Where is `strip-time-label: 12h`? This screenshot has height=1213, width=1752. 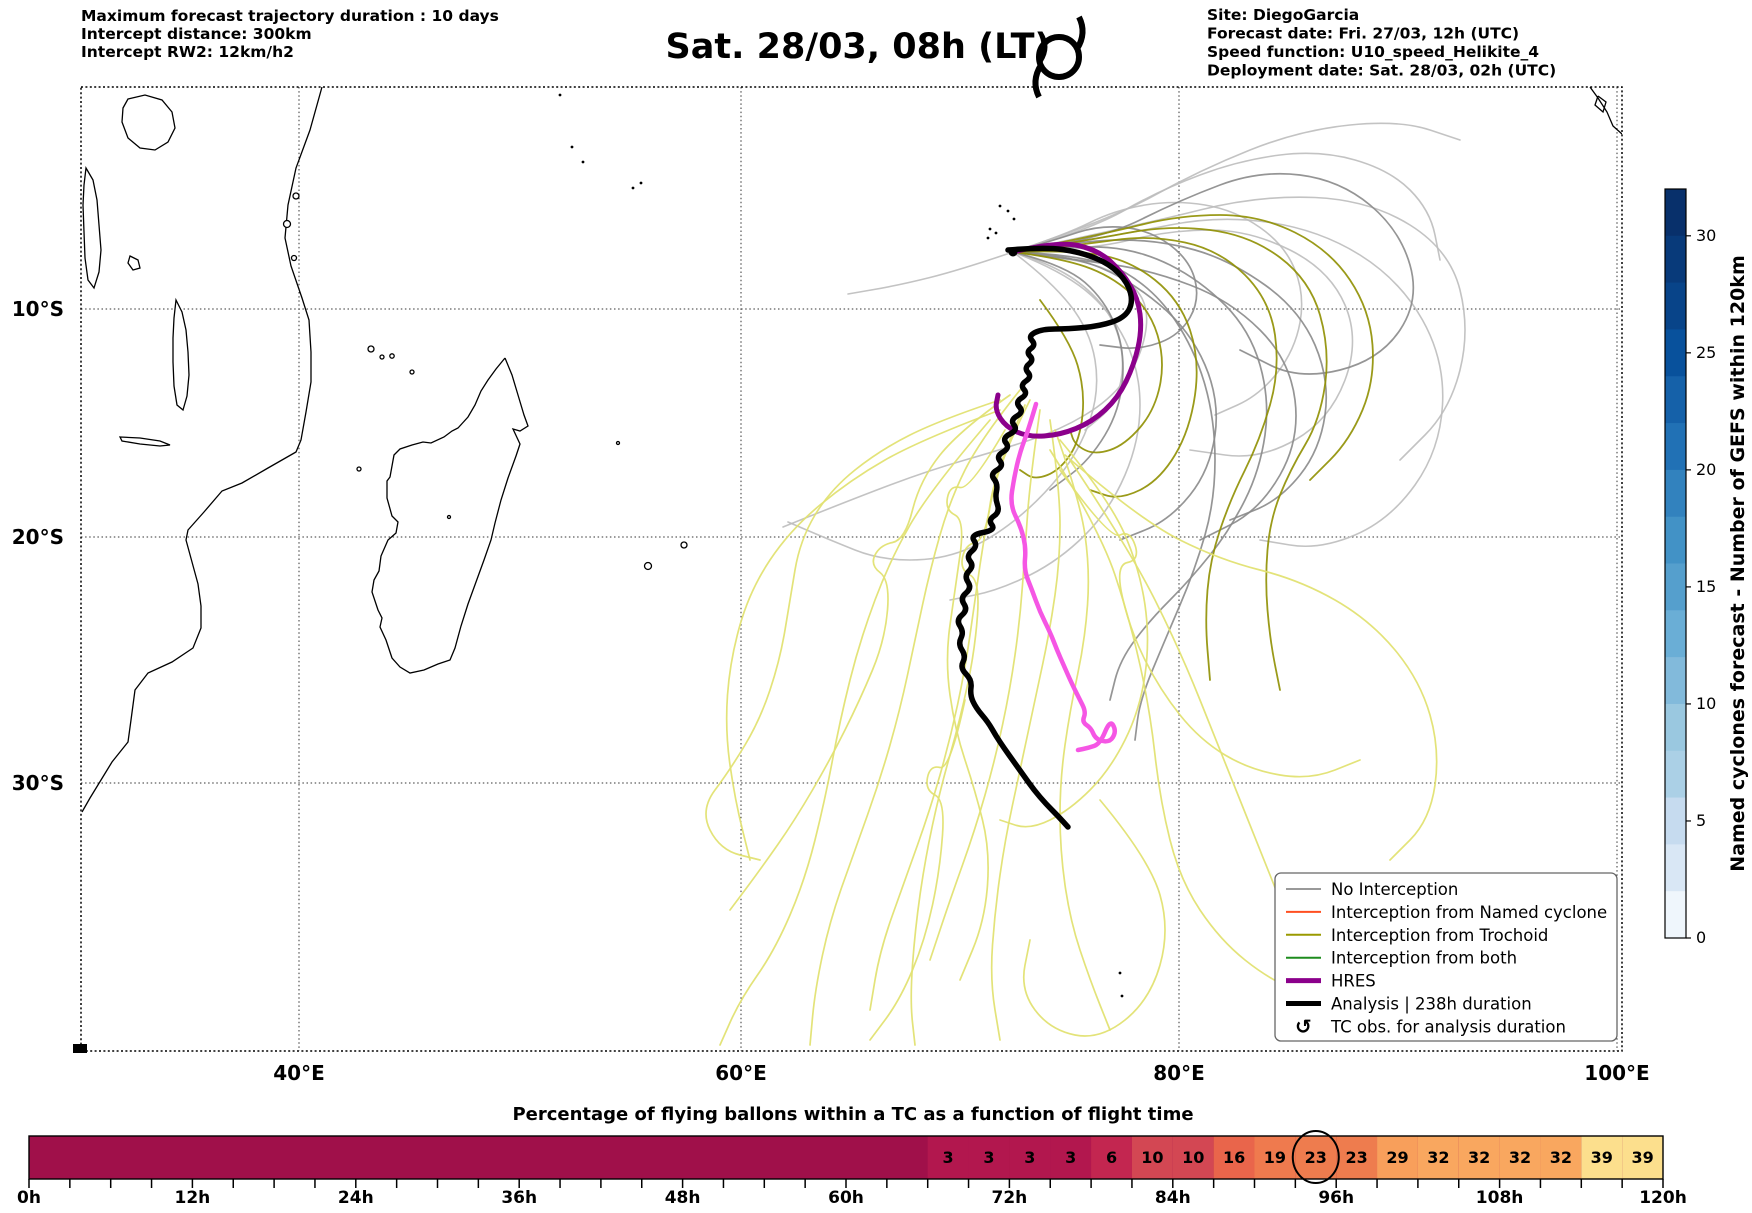
strip-time-label: 12h is located at coordinates (193, 1198).